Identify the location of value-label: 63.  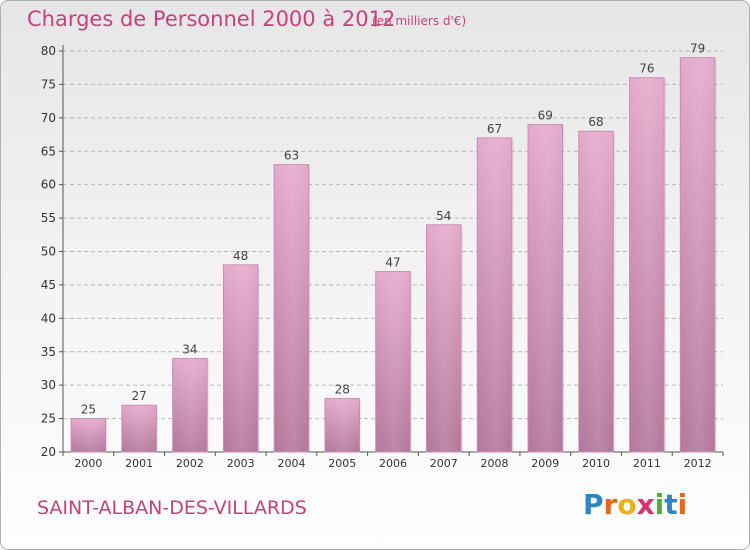
(291, 156).